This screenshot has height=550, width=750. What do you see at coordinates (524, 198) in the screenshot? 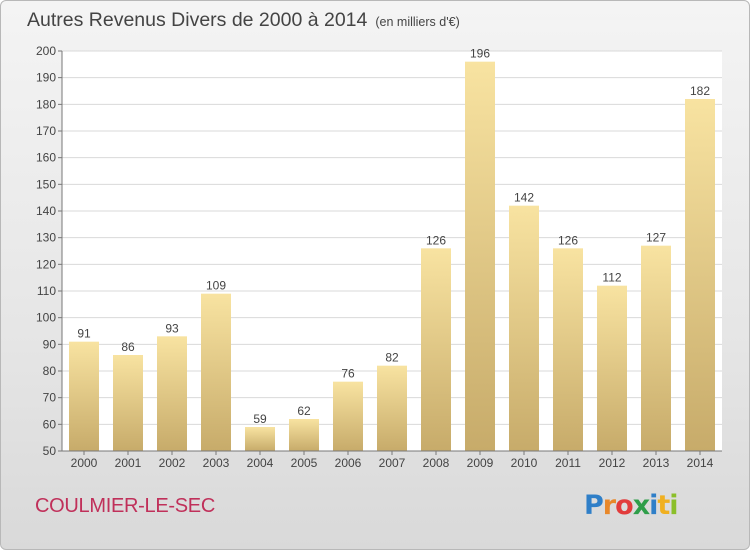
I see `data-label: 142` at bounding box center [524, 198].